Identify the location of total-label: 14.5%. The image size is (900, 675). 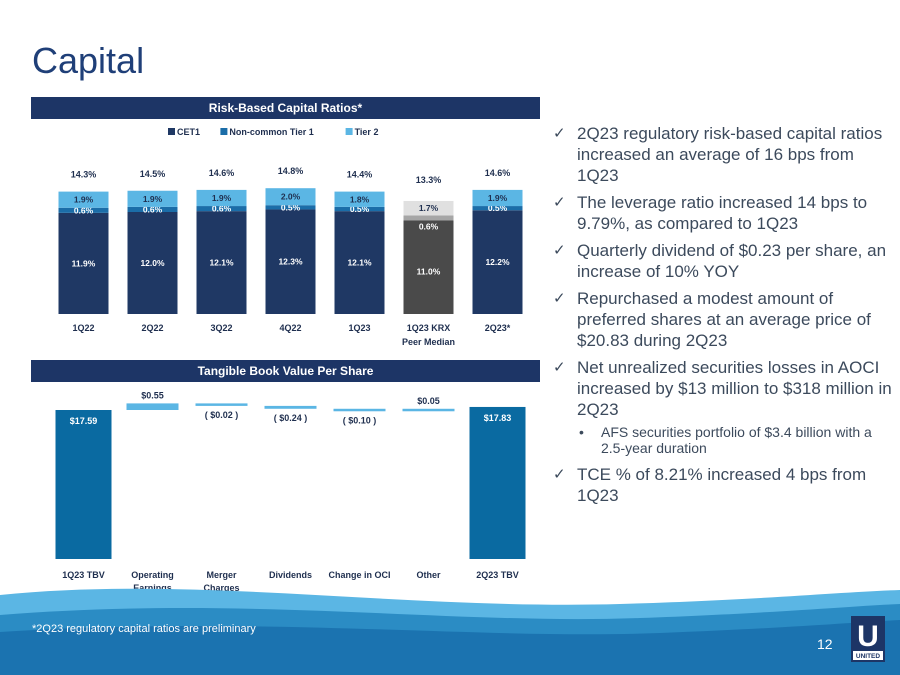
(153, 174).